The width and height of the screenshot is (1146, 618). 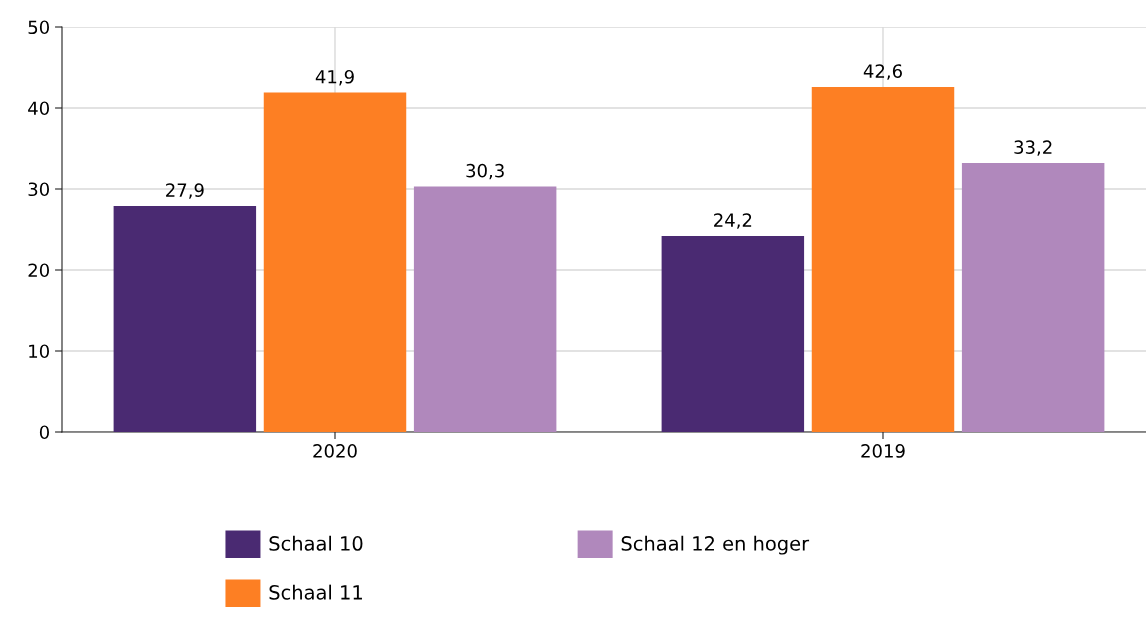 What do you see at coordinates (733, 221) in the screenshot?
I see `data-label: 24,2` at bounding box center [733, 221].